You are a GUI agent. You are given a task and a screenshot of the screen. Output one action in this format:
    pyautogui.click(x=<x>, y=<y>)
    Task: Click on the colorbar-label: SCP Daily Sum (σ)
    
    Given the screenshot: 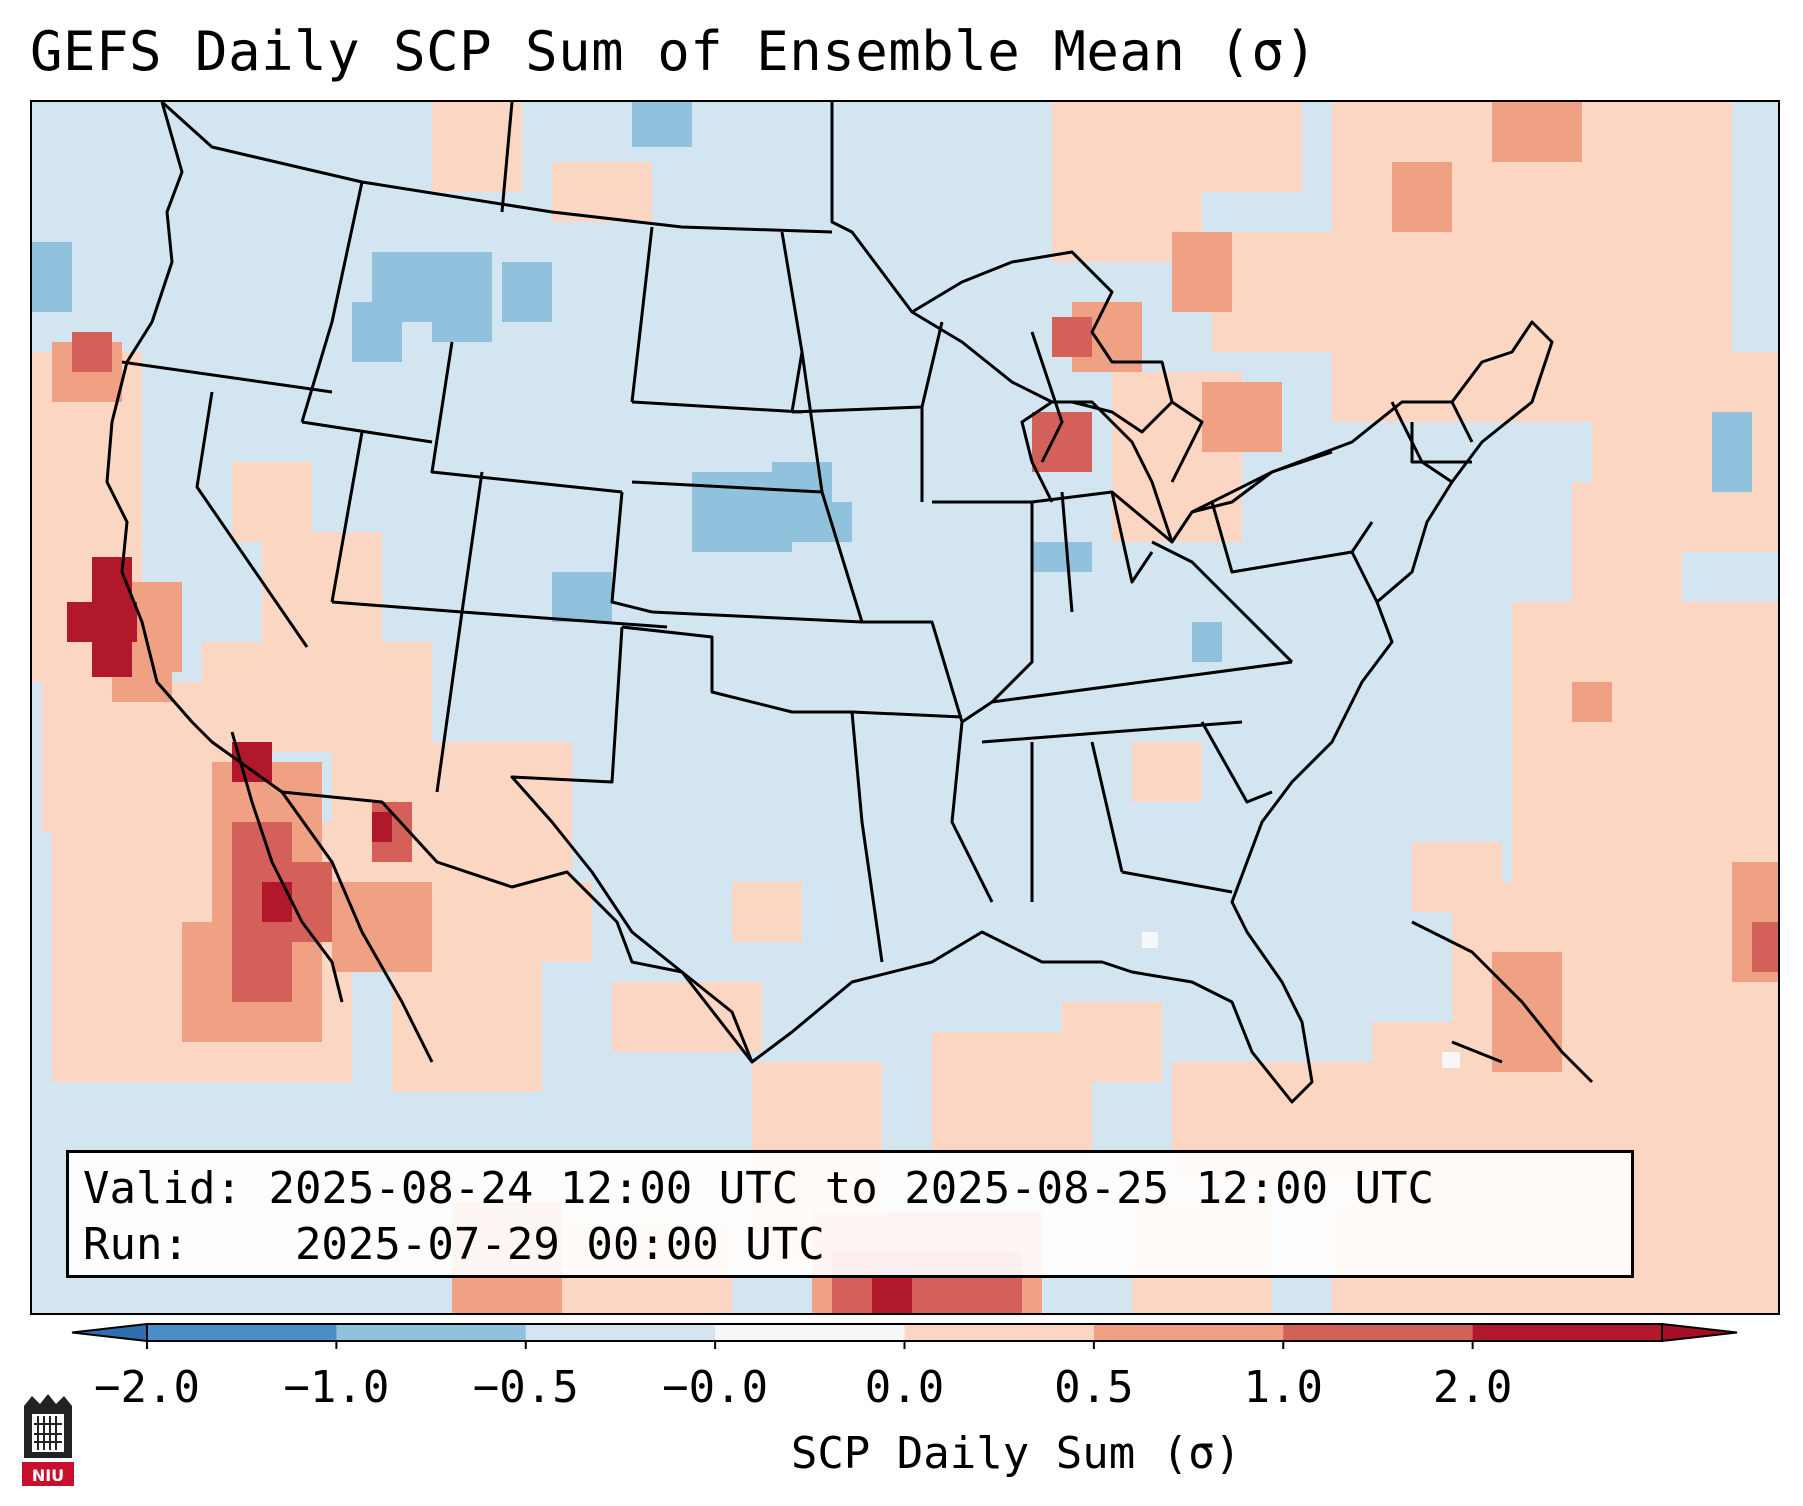 What is the action you would take?
    pyautogui.click(x=1016, y=1453)
    